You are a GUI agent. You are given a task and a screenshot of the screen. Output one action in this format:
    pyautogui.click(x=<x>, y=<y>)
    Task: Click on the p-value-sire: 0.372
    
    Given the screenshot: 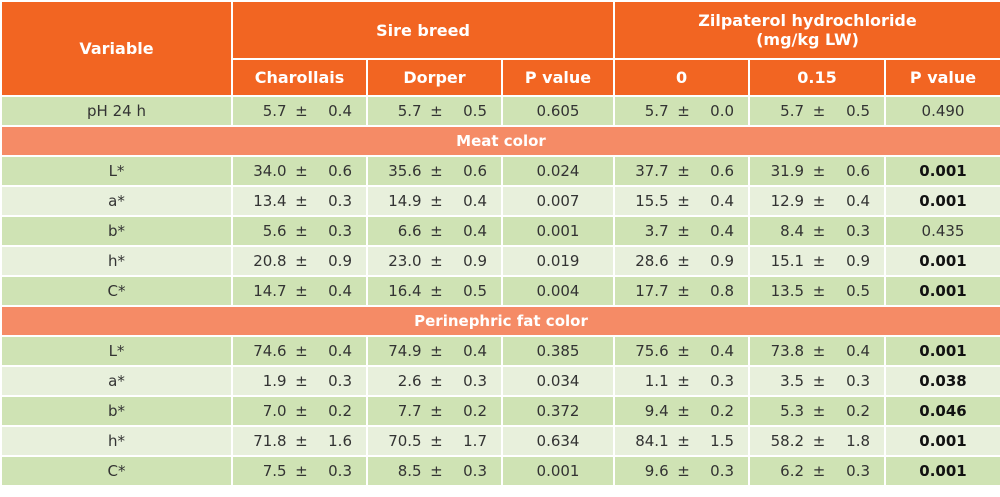 What is the action you would take?
    pyautogui.click(x=558, y=411)
    